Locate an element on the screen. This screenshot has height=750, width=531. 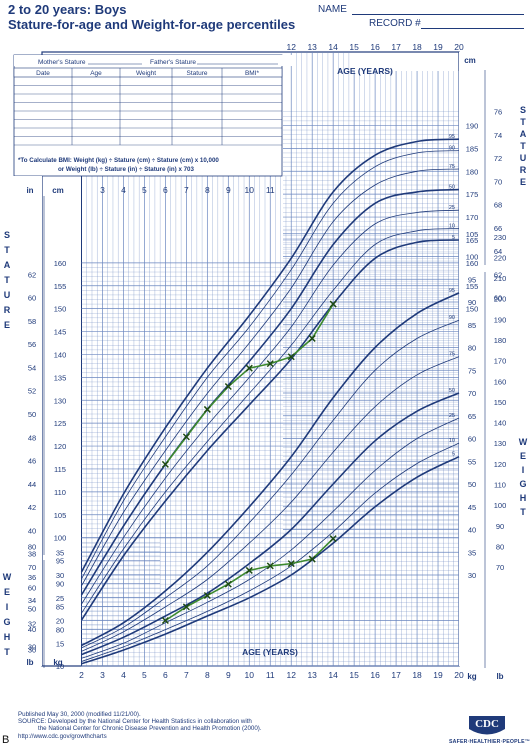
left-kg-tick: 20 is located at coordinates (60, 621).